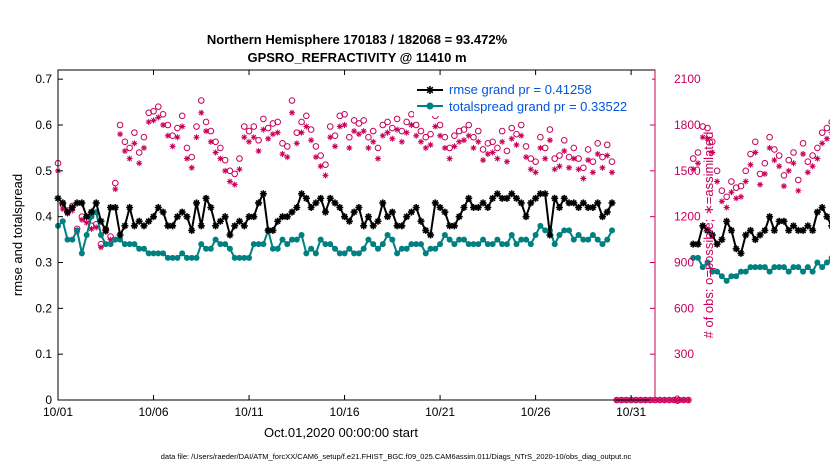  Describe the element at coordinates (687, 79) in the screenshot. I see `y-right-tick-label: 2100` at that location.